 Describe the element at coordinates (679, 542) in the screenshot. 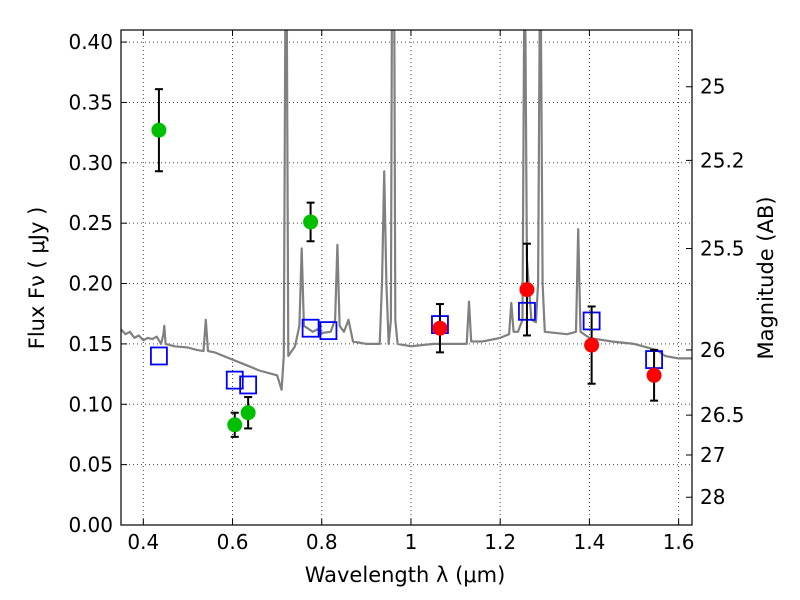

I see `x-tick-label: 1.6` at that location.